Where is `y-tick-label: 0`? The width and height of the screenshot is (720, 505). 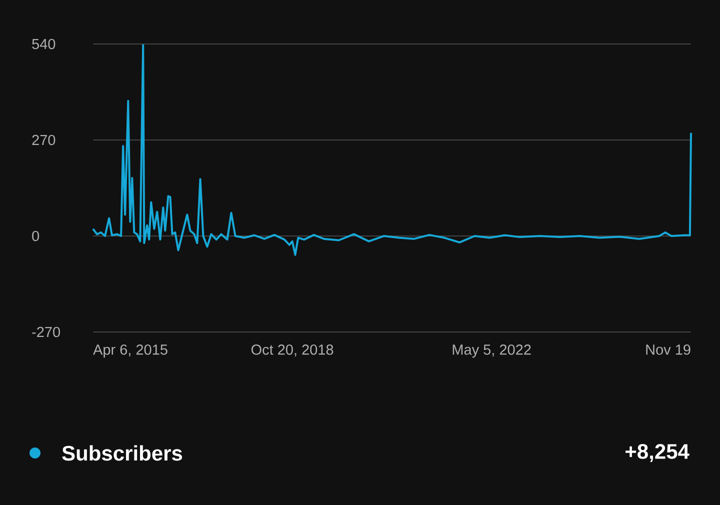
y-tick-label: 0 is located at coordinates (36, 236).